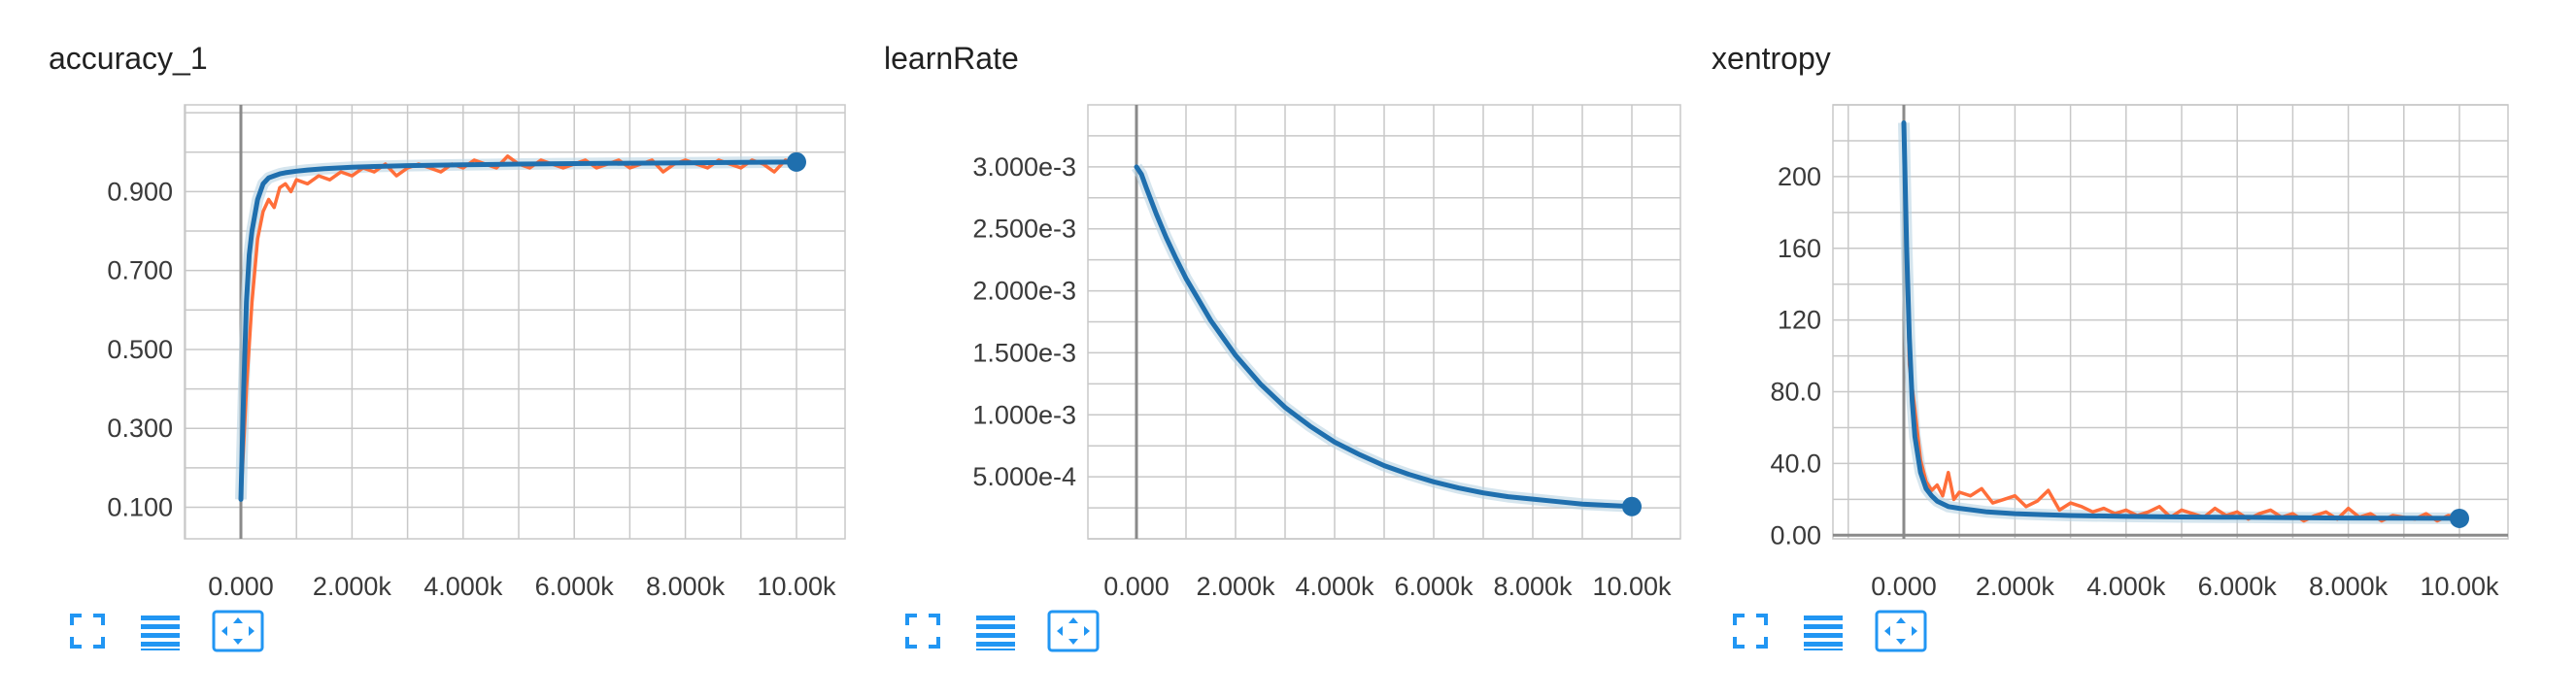  What do you see at coordinates (1024, 229) in the screenshot?
I see `y-tick-label: 2.500e-3` at bounding box center [1024, 229].